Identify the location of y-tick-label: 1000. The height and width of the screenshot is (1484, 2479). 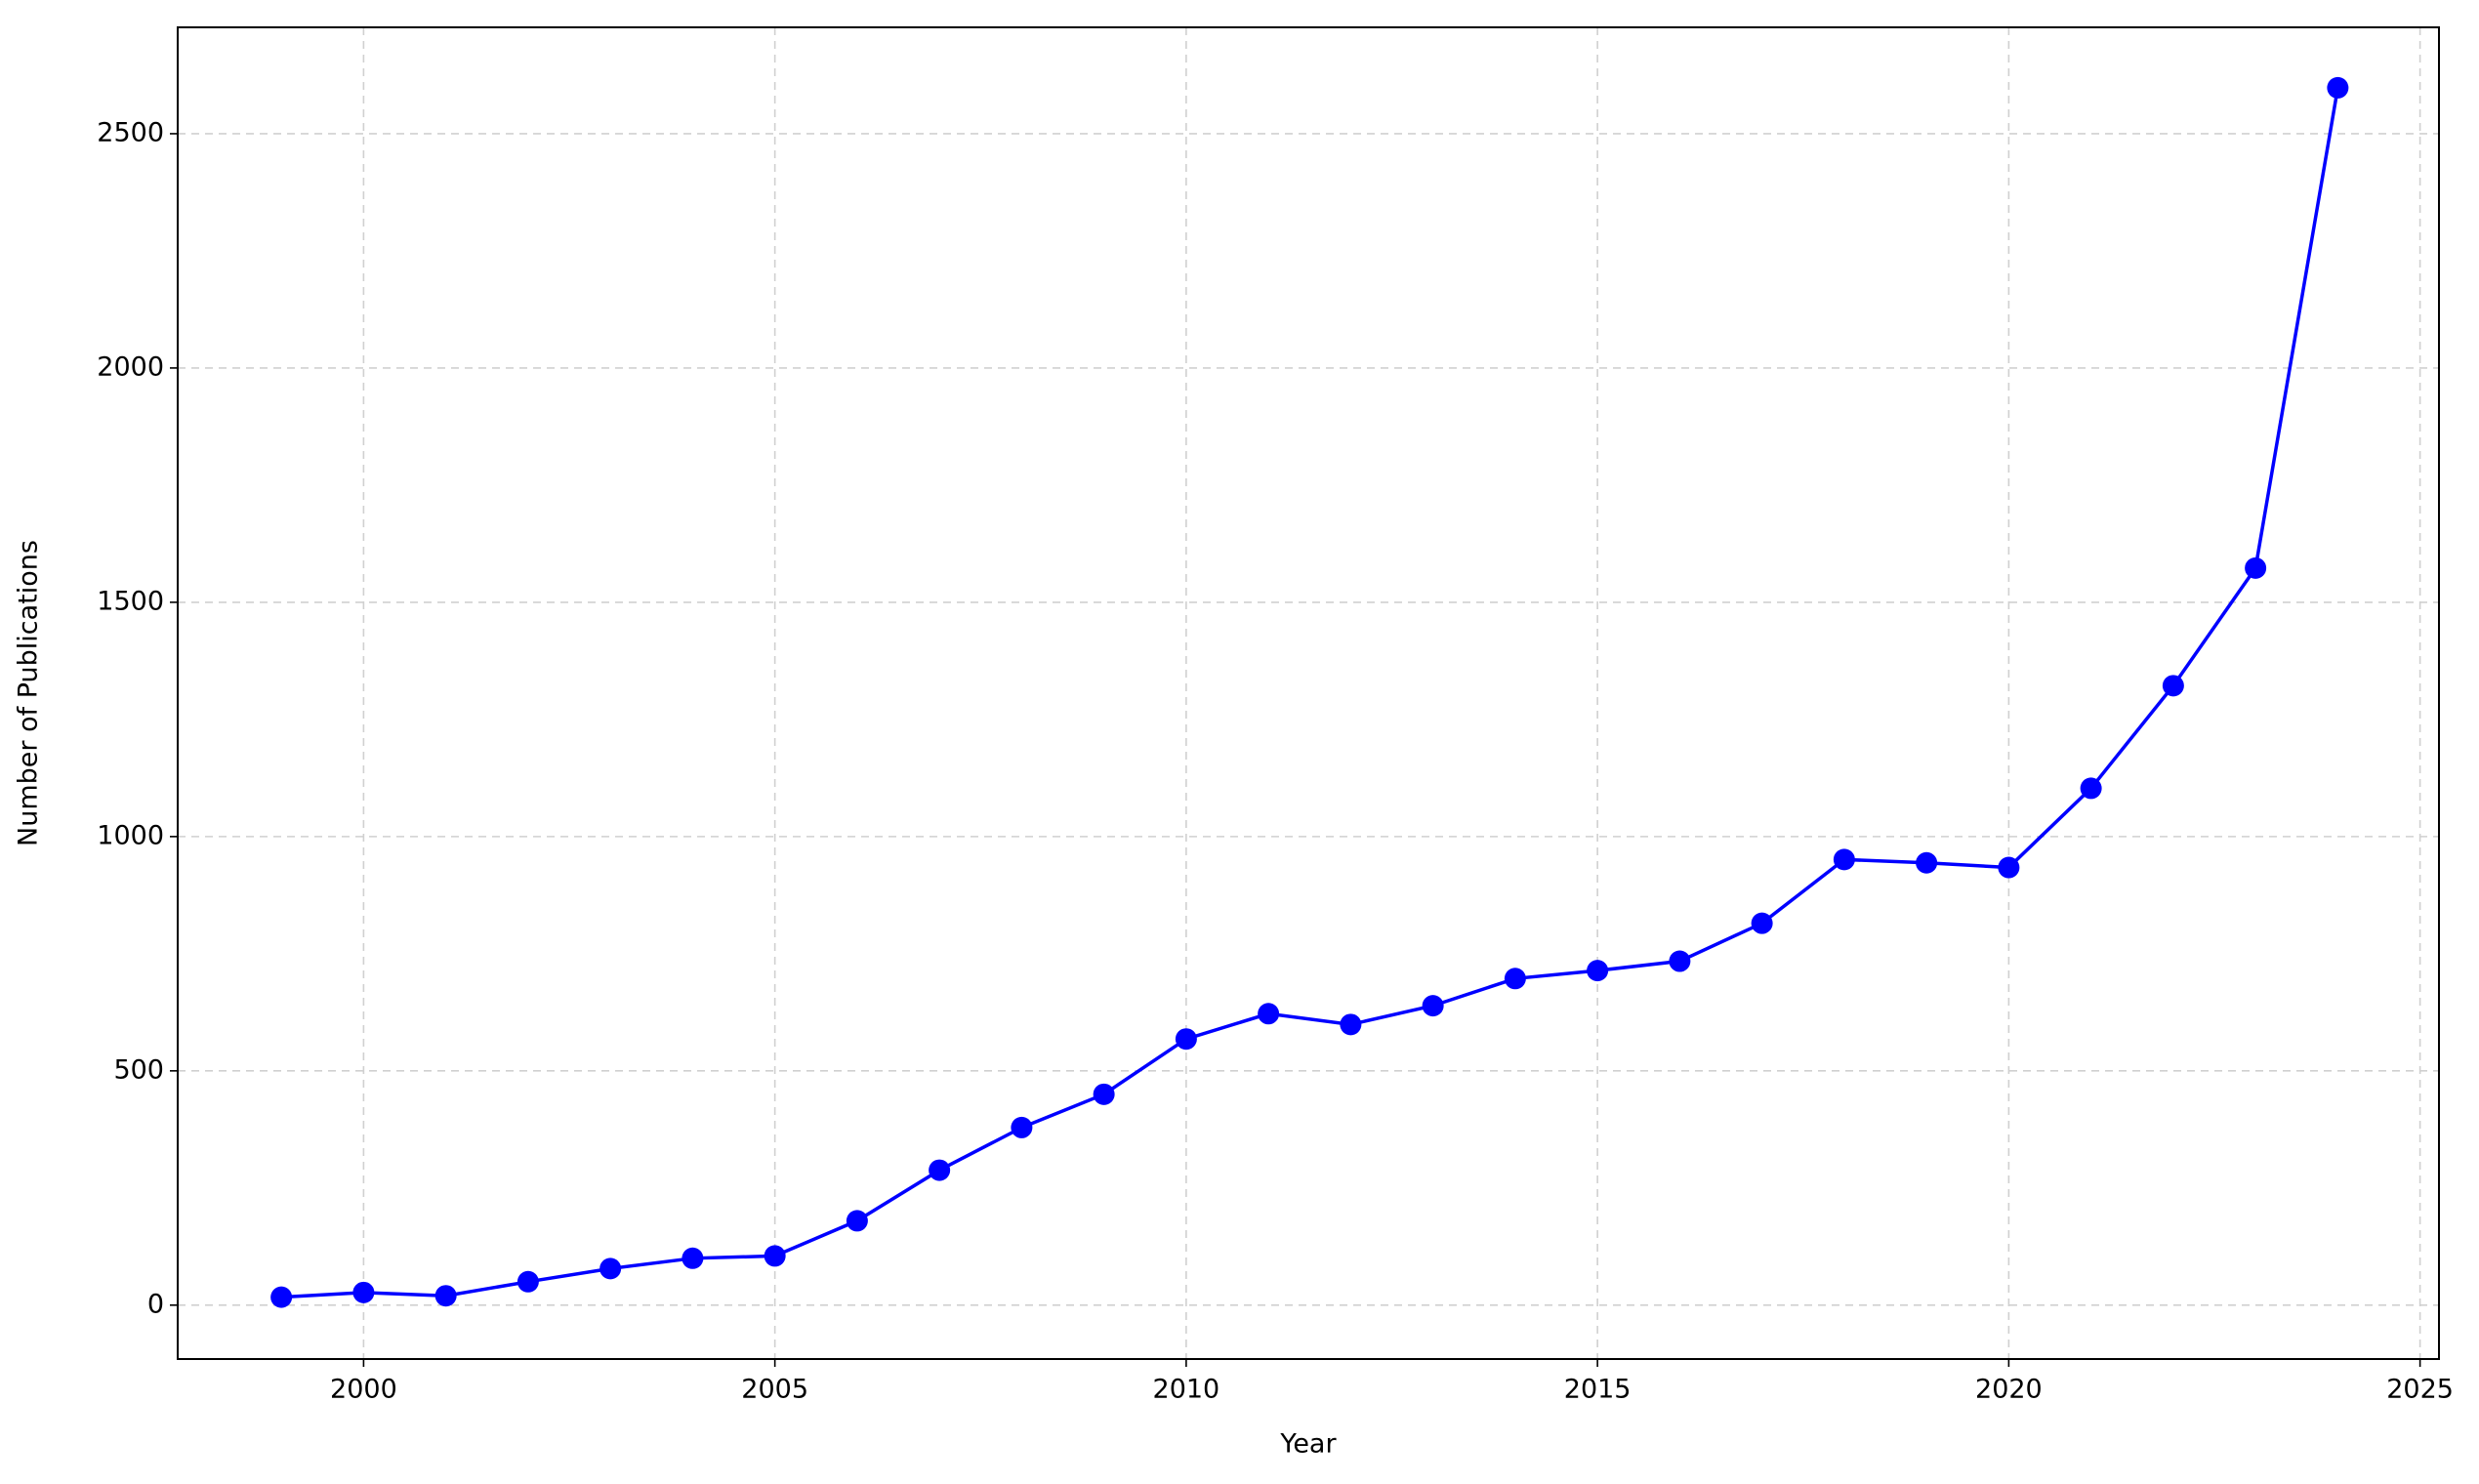
(130, 835).